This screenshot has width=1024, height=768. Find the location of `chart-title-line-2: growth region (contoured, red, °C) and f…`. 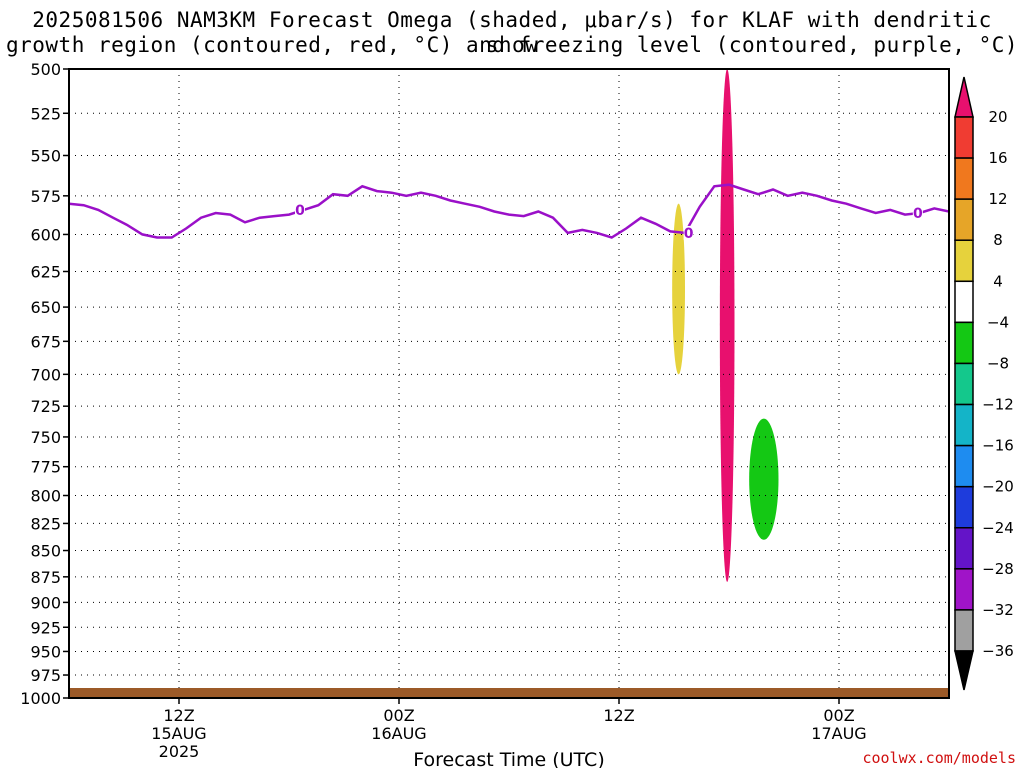

chart-title-line-2: growth region (contoured, red, °C) and f… is located at coordinates (512, 45).